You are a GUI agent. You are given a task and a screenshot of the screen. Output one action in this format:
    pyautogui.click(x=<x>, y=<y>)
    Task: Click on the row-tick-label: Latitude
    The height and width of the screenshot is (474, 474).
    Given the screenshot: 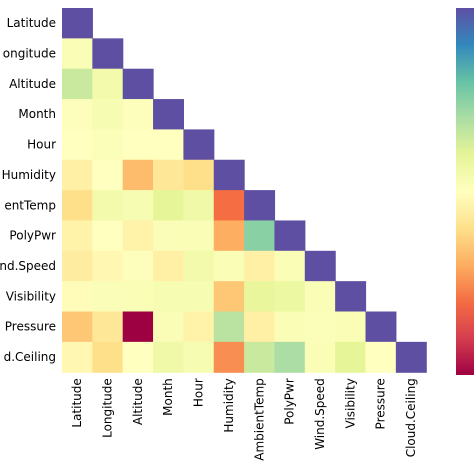 What is the action you would take?
    pyautogui.click(x=31, y=23)
    